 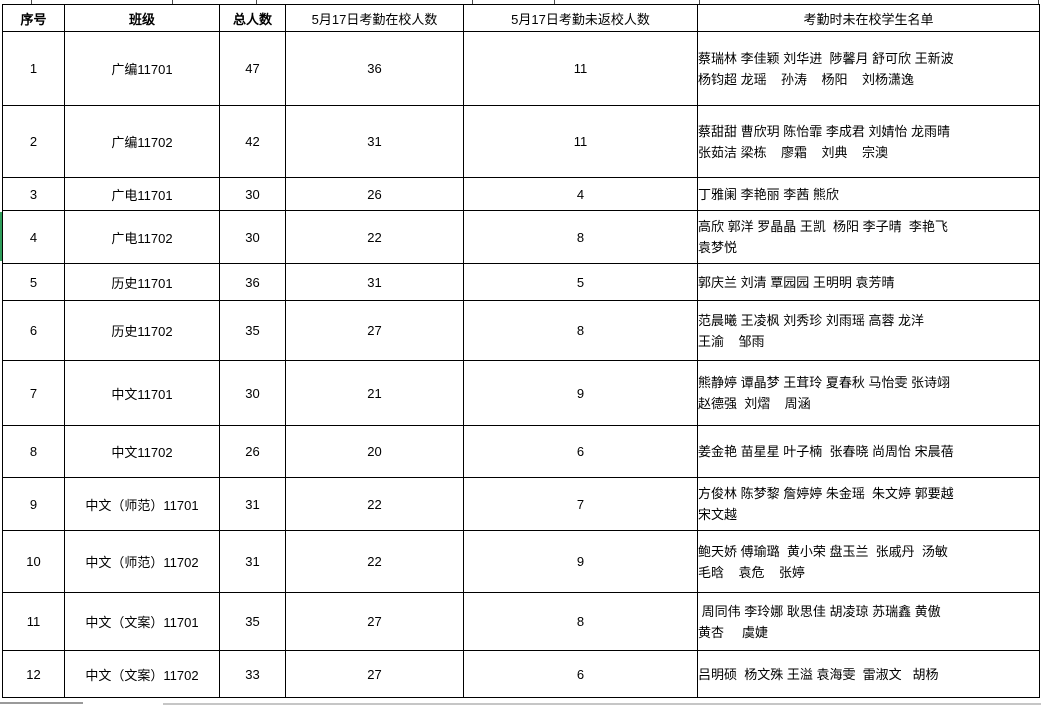 I want to click on row-number-cell: 5, so click(x=33, y=282).